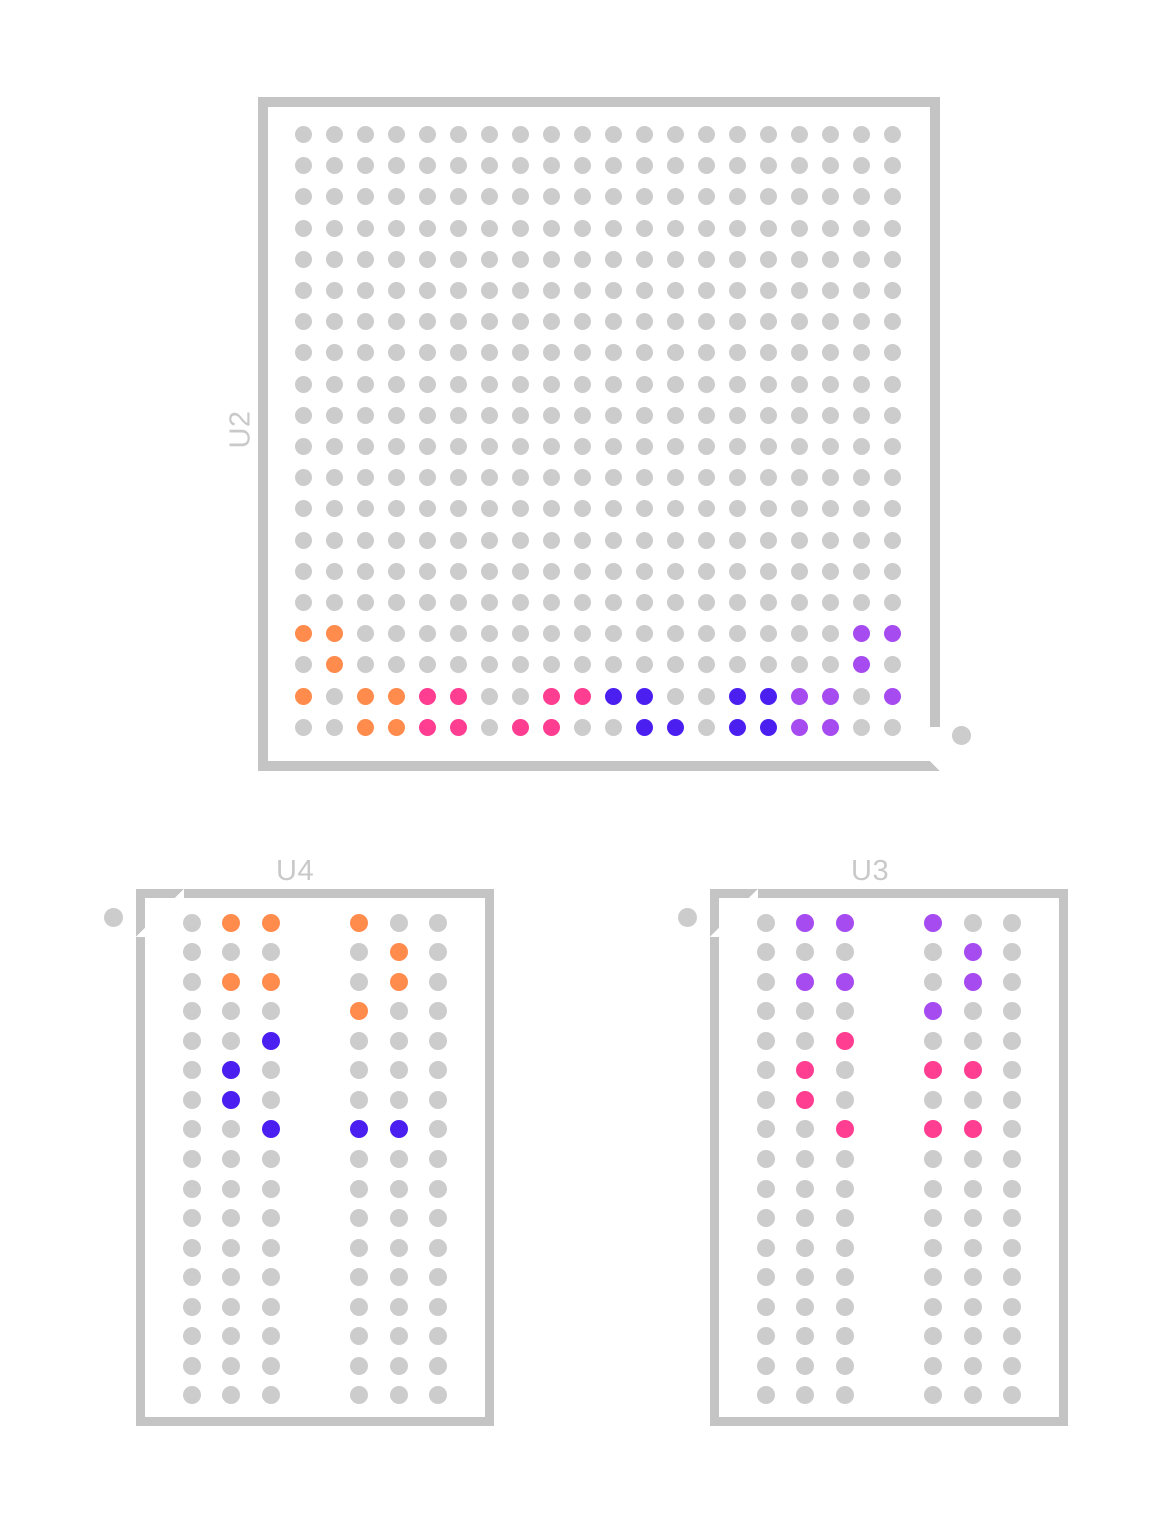  Describe the element at coordinates (892, 571) in the screenshot. I see `pin-r15-c20` at that location.